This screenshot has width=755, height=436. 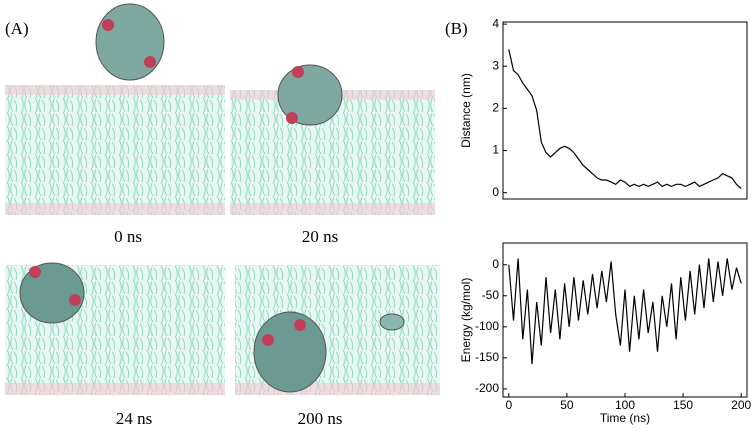 I want to click on y-axis-label: Energy (kg/mol), so click(x=466, y=320).